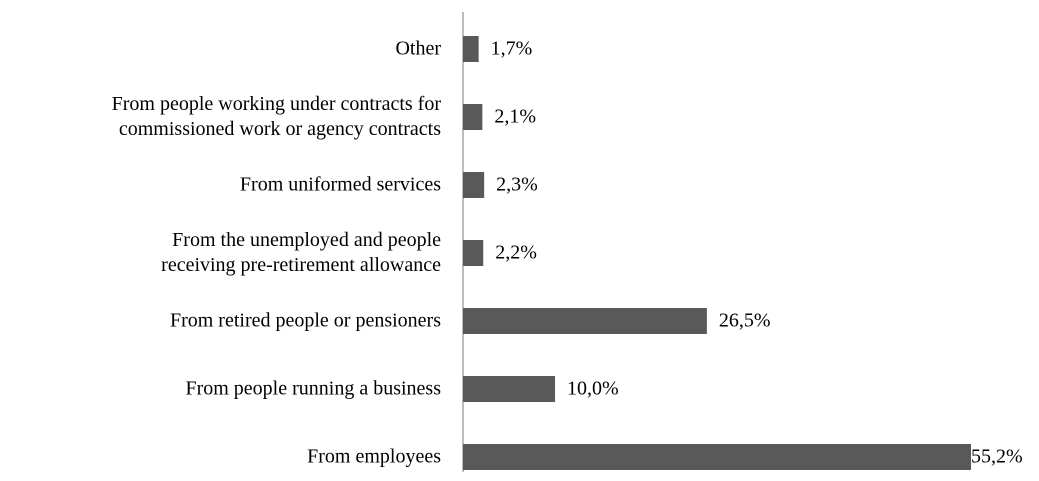  I want to click on category-label: From the unemployed and people, so click(306, 240).